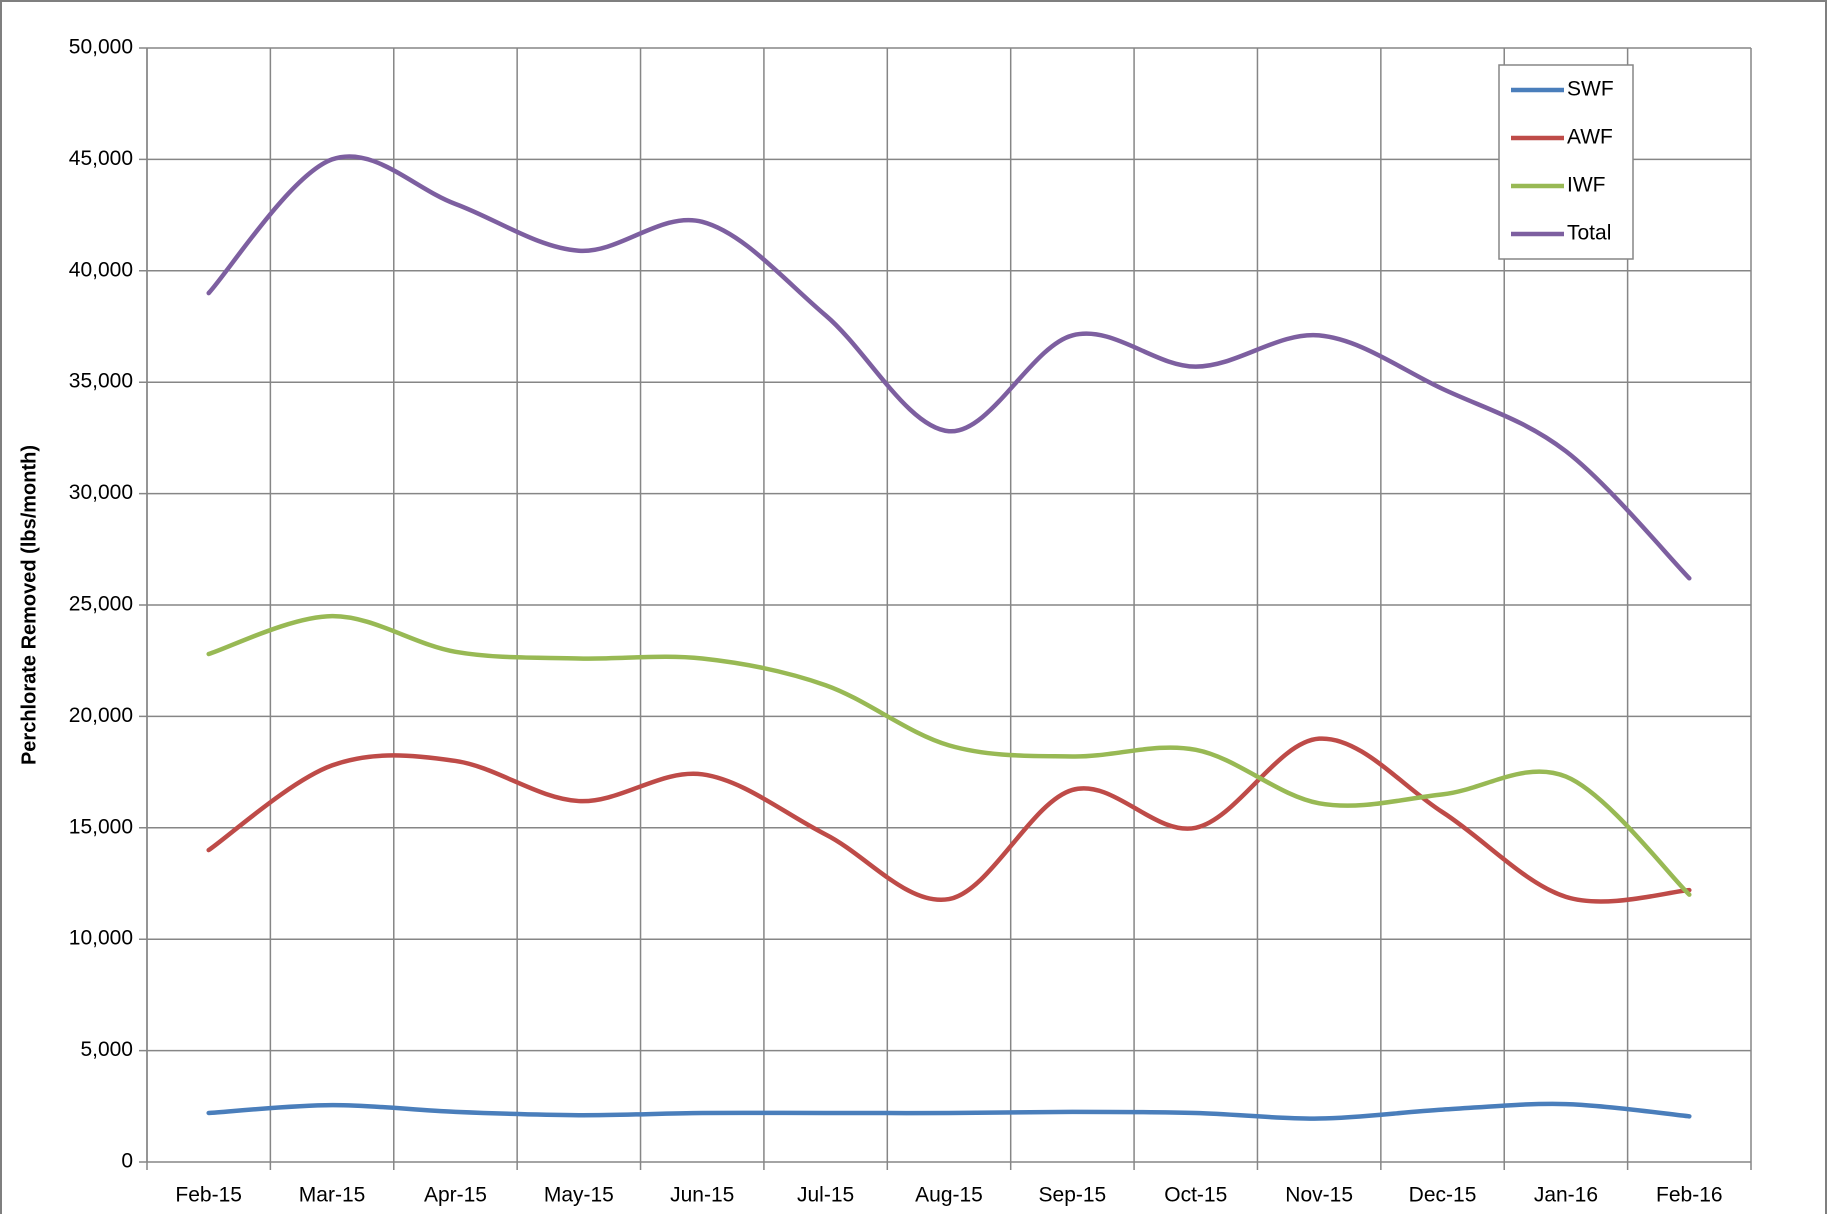 The width and height of the screenshot is (1827, 1214). What do you see at coordinates (1589, 233) in the screenshot?
I see `legend-label: Total` at bounding box center [1589, 233].